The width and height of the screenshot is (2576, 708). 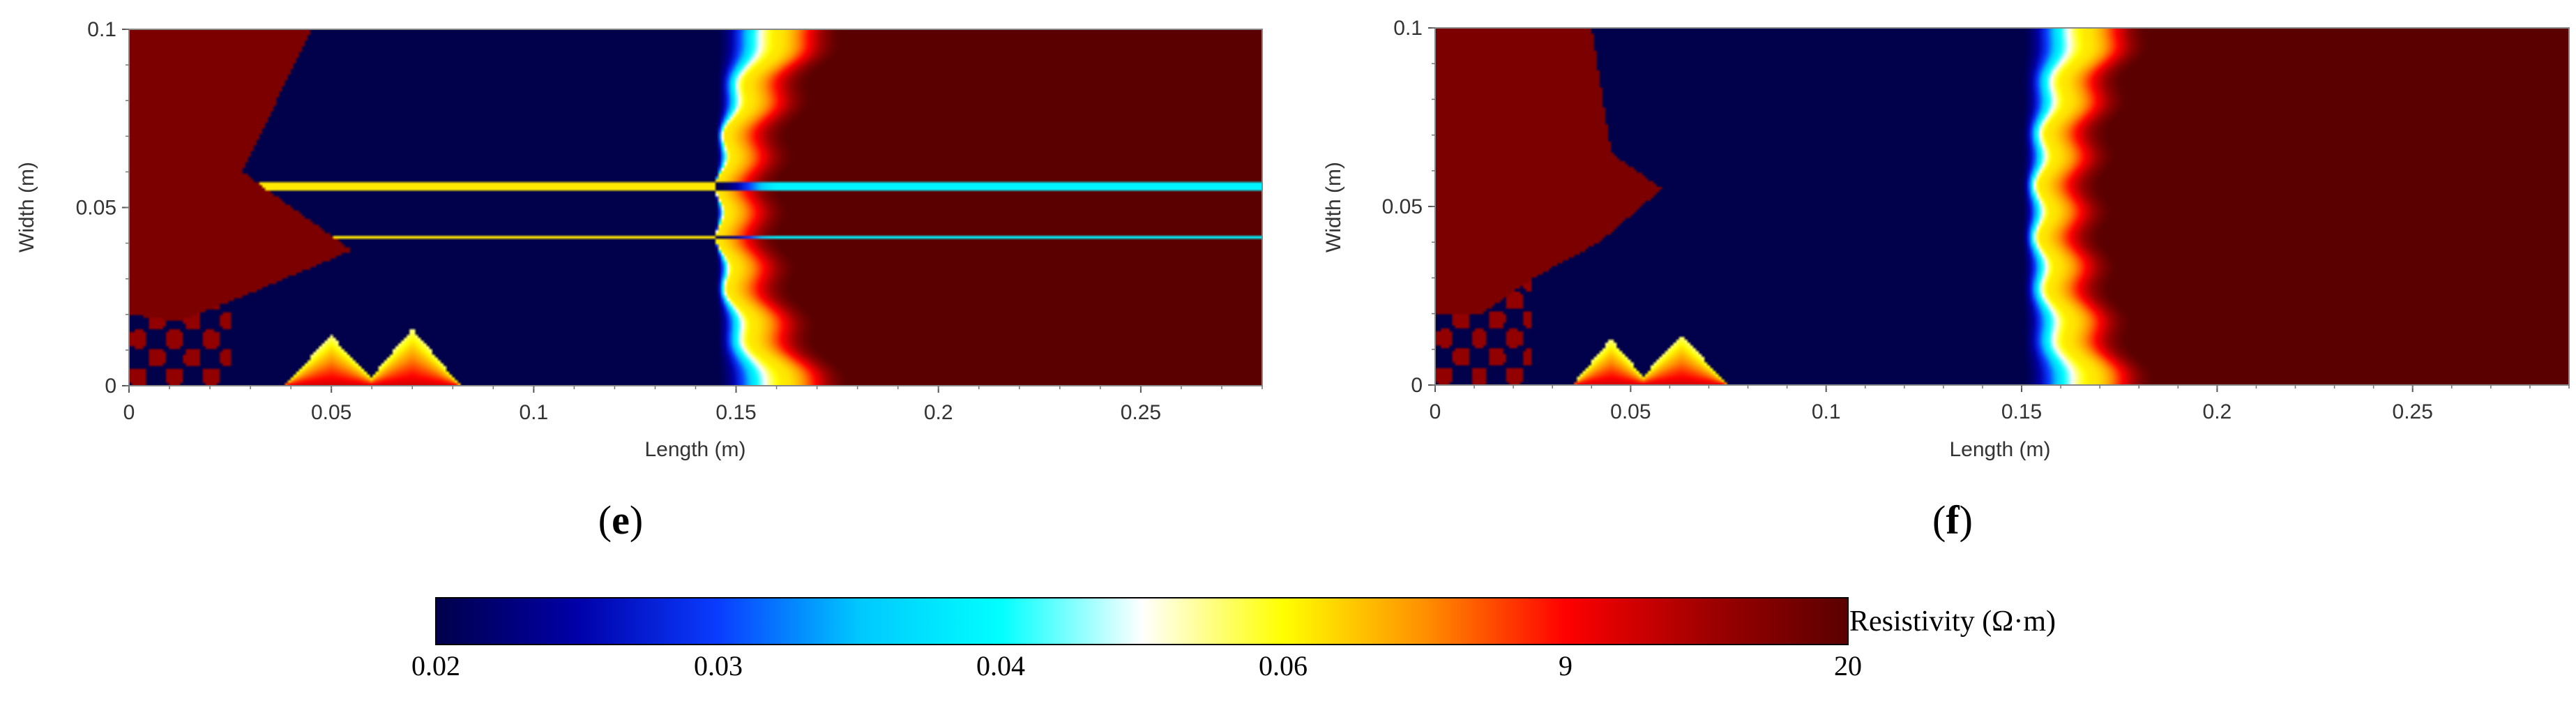 I want to click on colorbar-title: Resistivity (Ω·m), so click(x=1952, y=621).